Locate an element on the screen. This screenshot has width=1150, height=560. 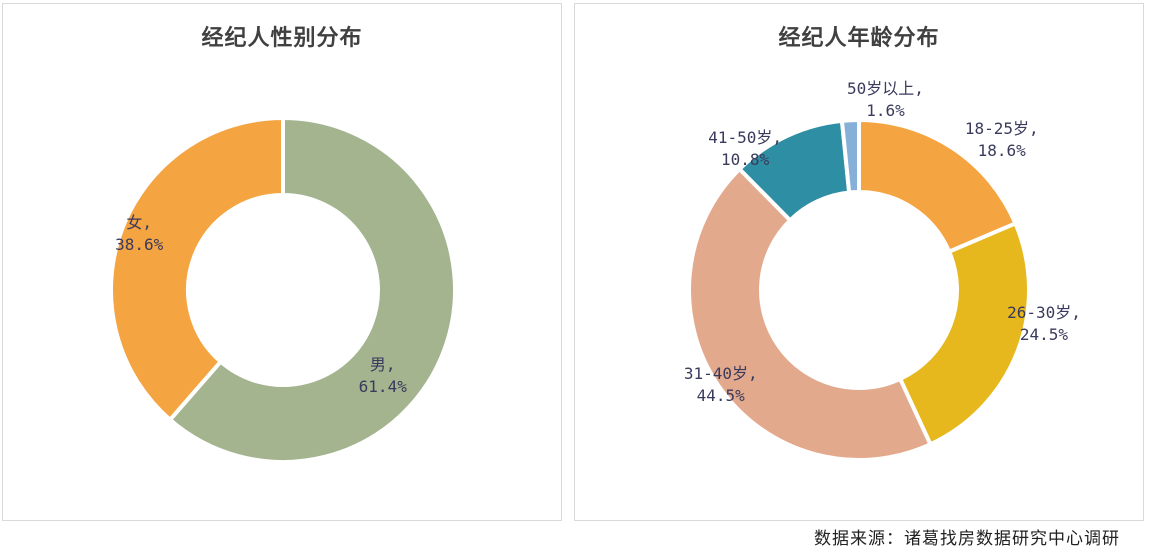
slice-label-3: 41-50岁, 10.8% is located at coordinates (745, 149).